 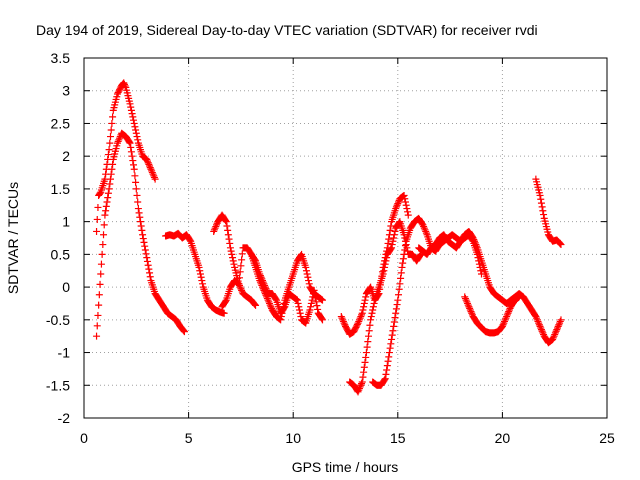 I want to click on x-tick-label: 0, so click(x=84, y=438).